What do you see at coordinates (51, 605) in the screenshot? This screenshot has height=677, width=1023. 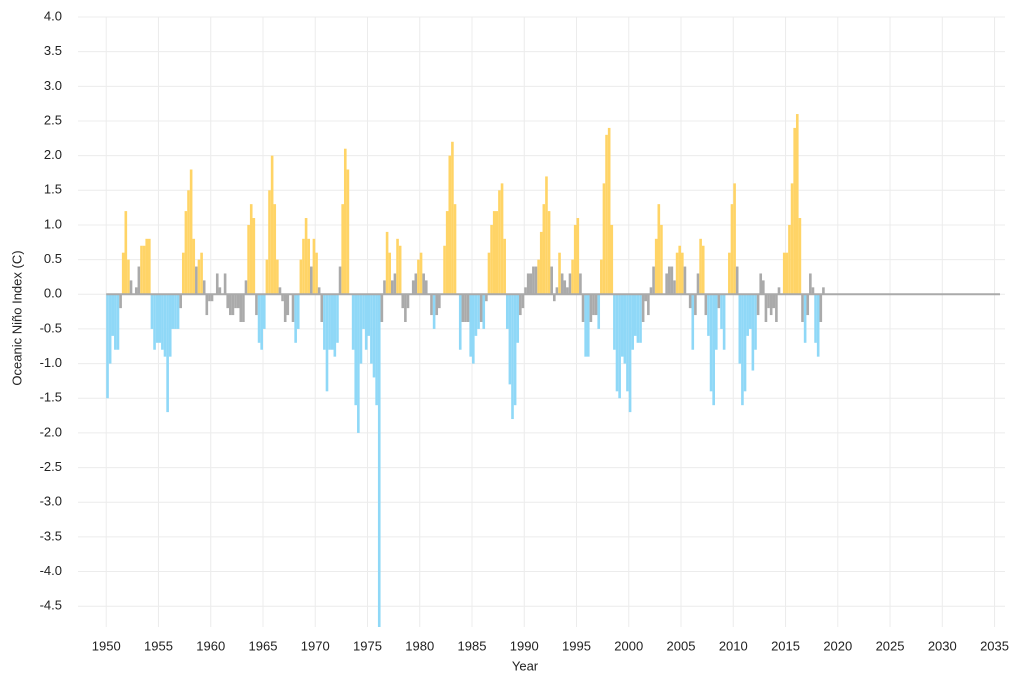 I see `y-tick-label: -4.5` at bounding box center [51, 605].